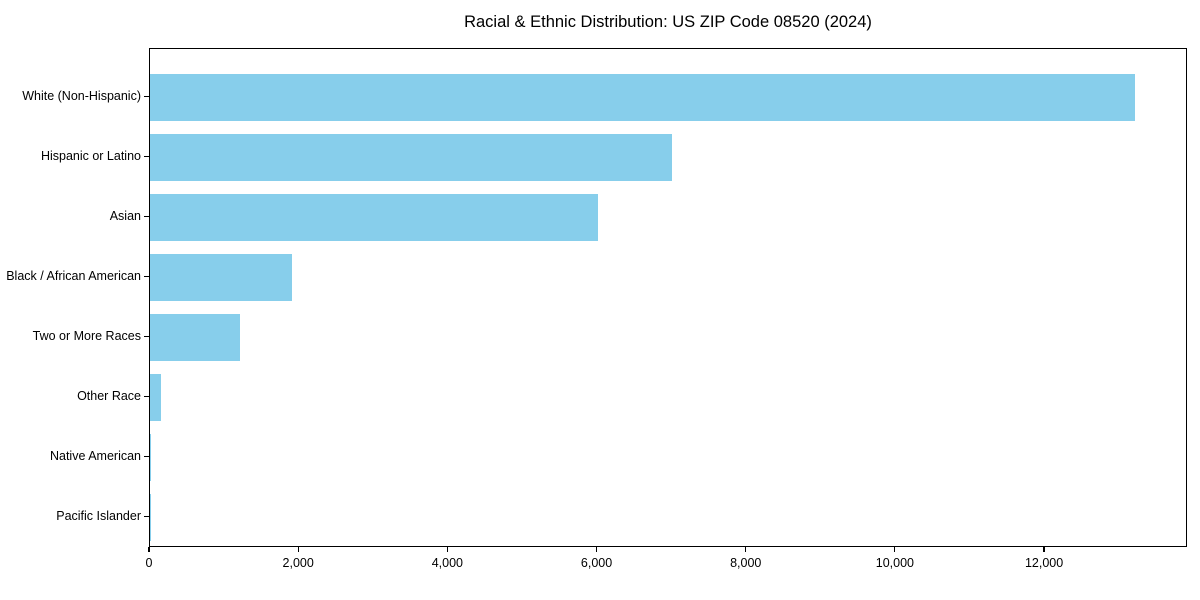  What do you see at coordinates (894, 563) in the screenshot?
I see `x-tick-label: 10,000` at bounding box center [894, 563].